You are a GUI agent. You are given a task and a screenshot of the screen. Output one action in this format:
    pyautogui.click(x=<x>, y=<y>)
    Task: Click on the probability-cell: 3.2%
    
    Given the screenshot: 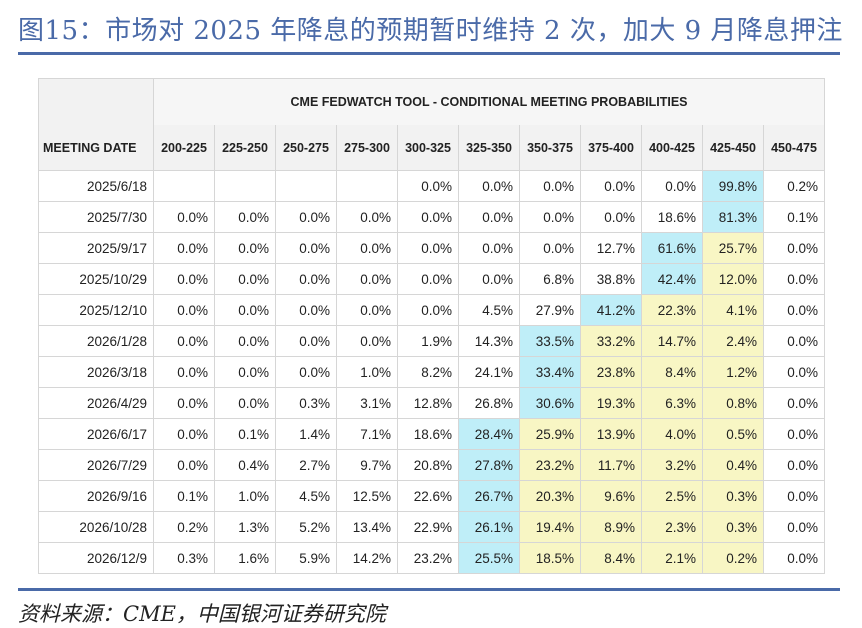 What is the action you would take?
    pyautogui.click(x=672, y=465)
    